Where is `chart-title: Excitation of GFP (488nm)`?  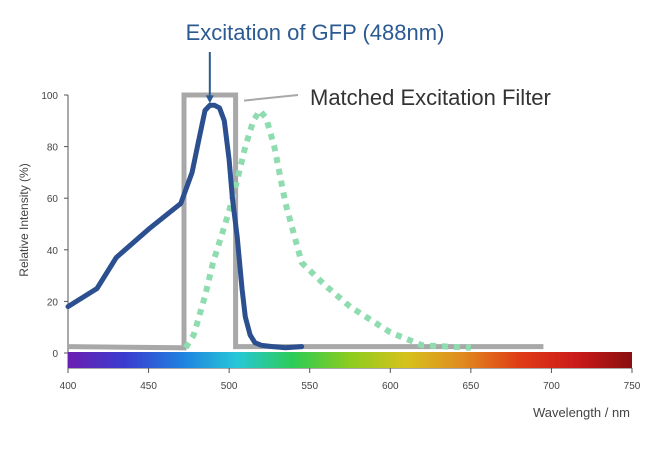
chart-title: Excitation of GFP (488nm) is located at coordinates (315, 32).